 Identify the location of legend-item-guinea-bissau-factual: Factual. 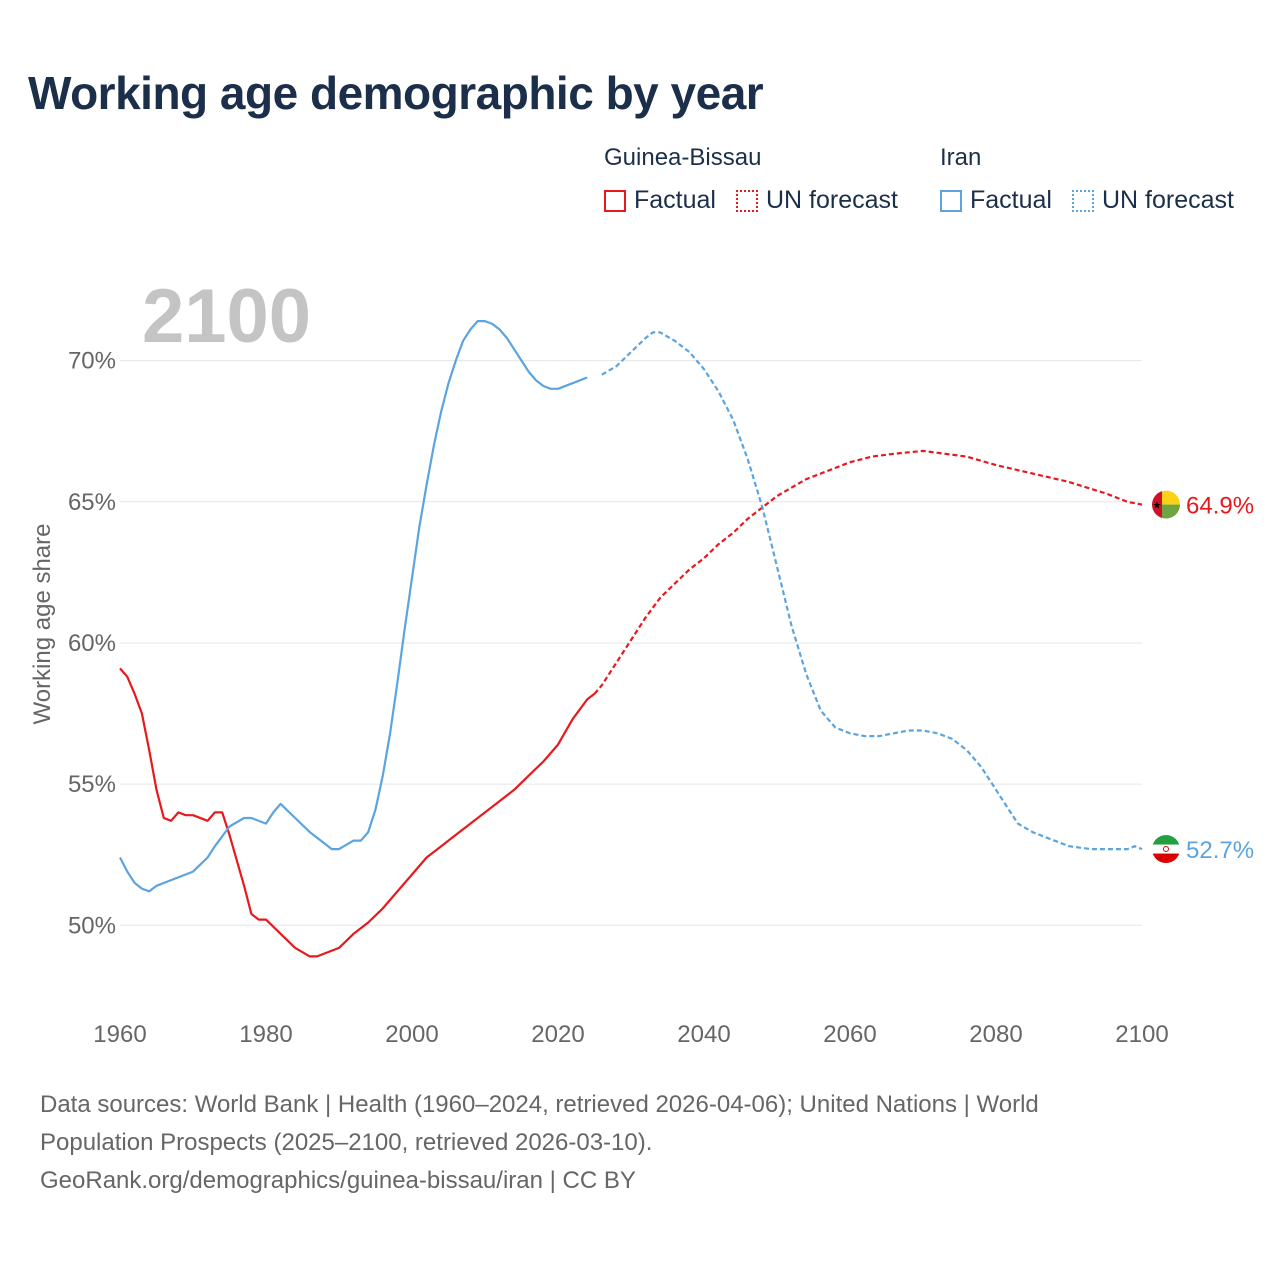
(660, 200).